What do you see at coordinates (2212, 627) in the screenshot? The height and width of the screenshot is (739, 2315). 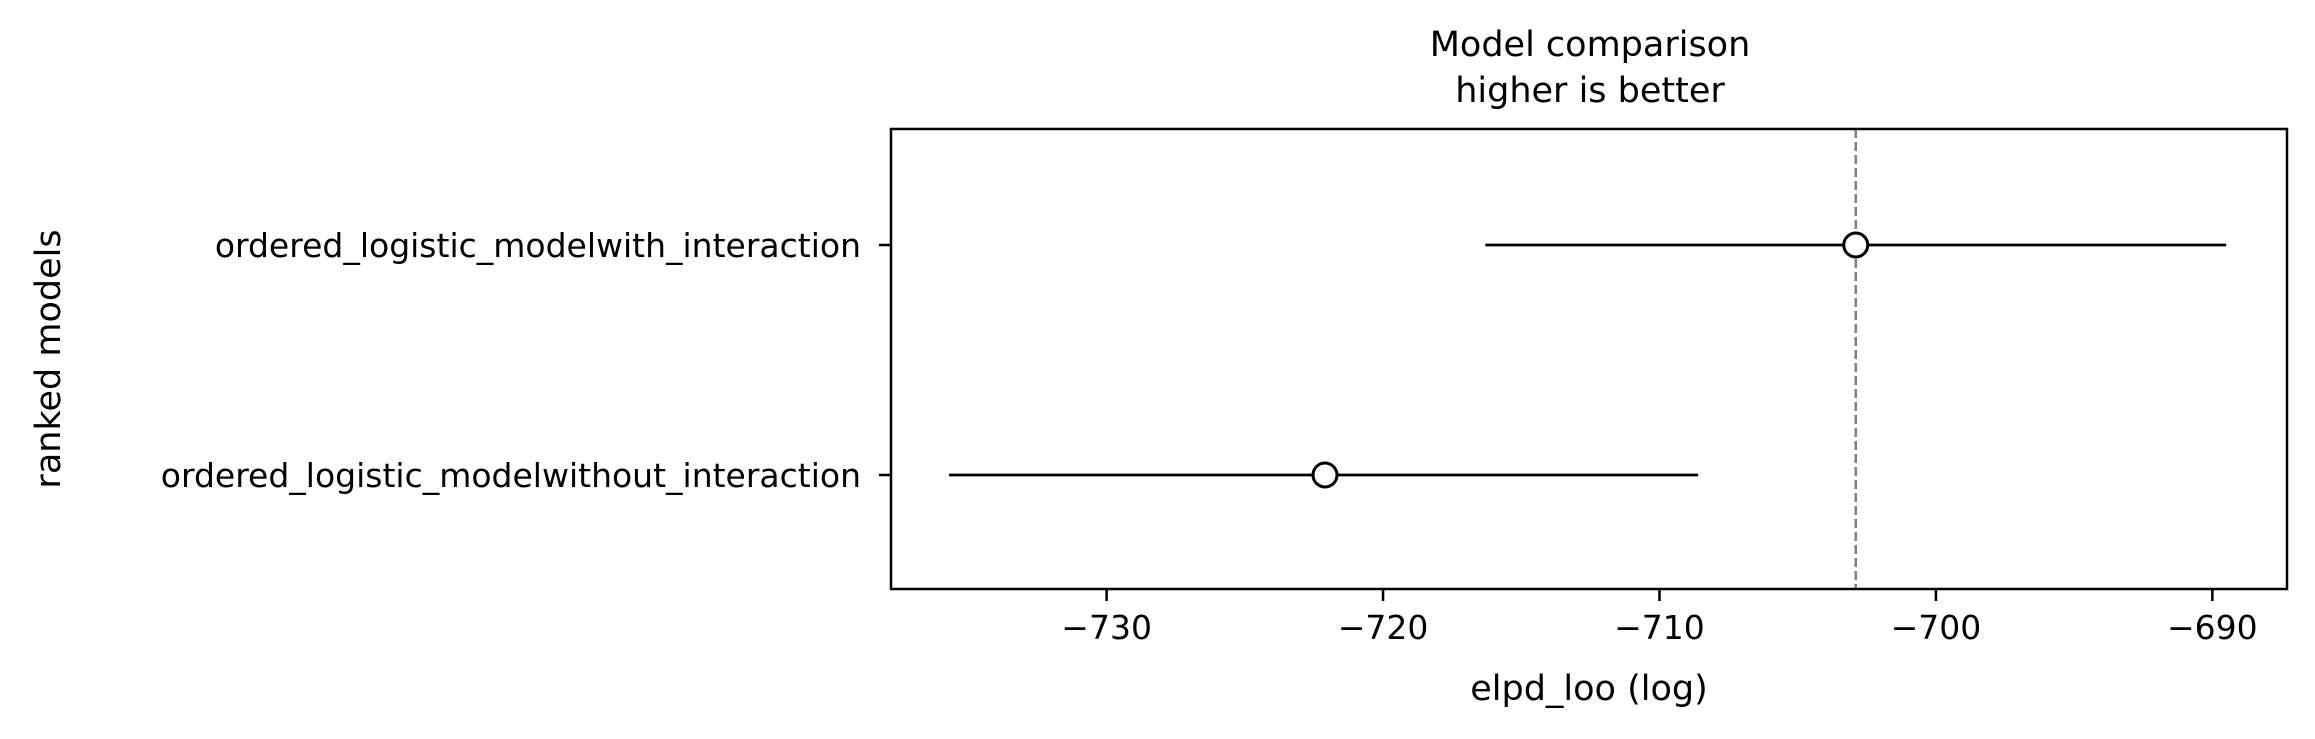 I see `x-tick-label: −690` at bounding box center [2212, 627].